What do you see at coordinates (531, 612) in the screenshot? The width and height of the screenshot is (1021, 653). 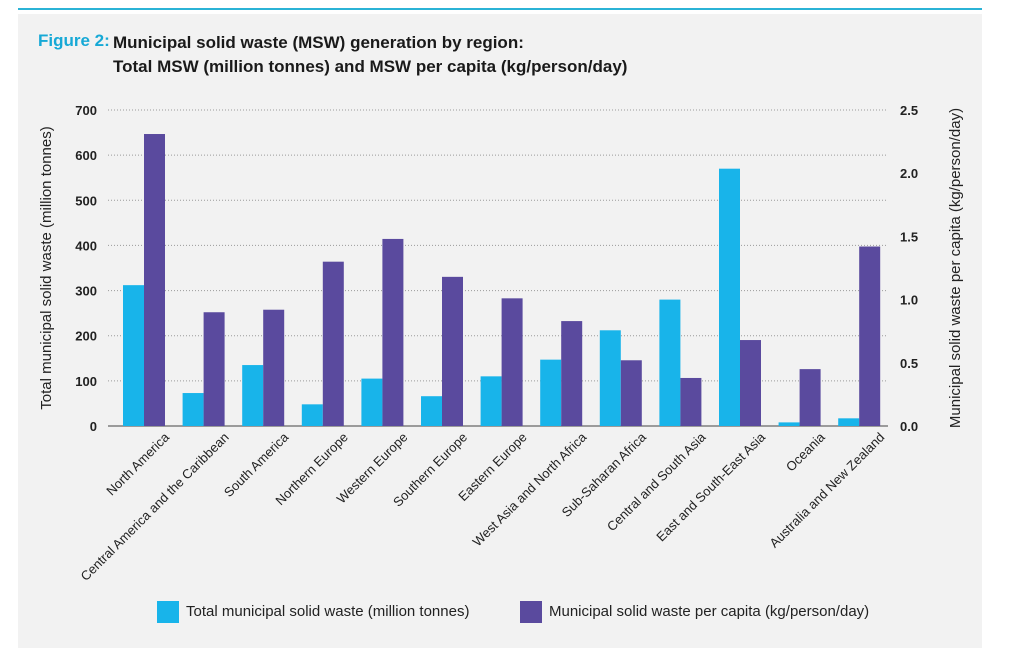 I see `legend-swatch-per-capita` at bounding box center [531, 612].